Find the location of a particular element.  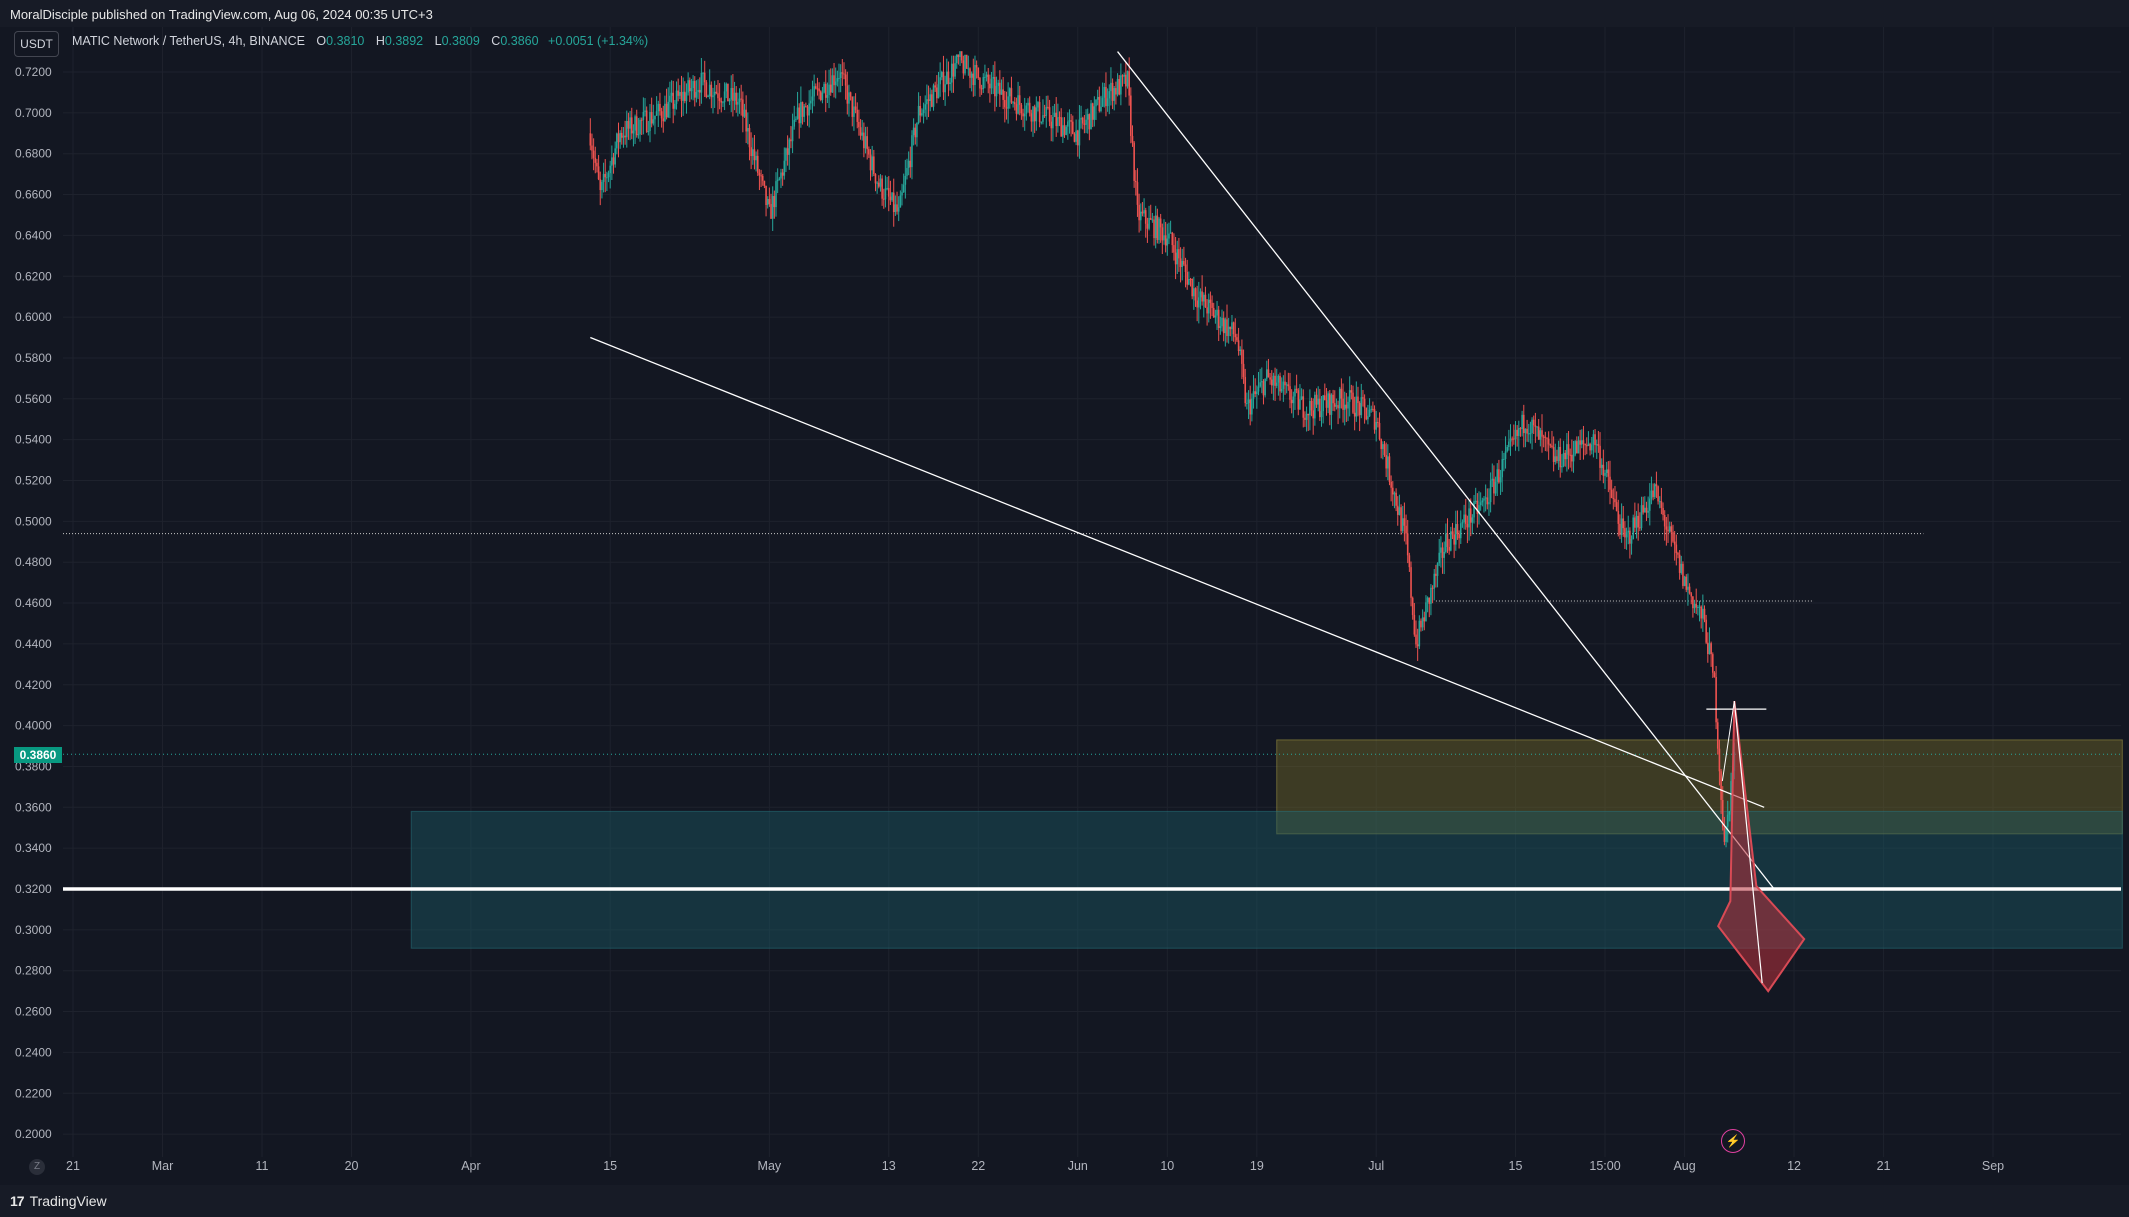

time-tick-label: 15:00 is located at coordinates (1604, 1166).